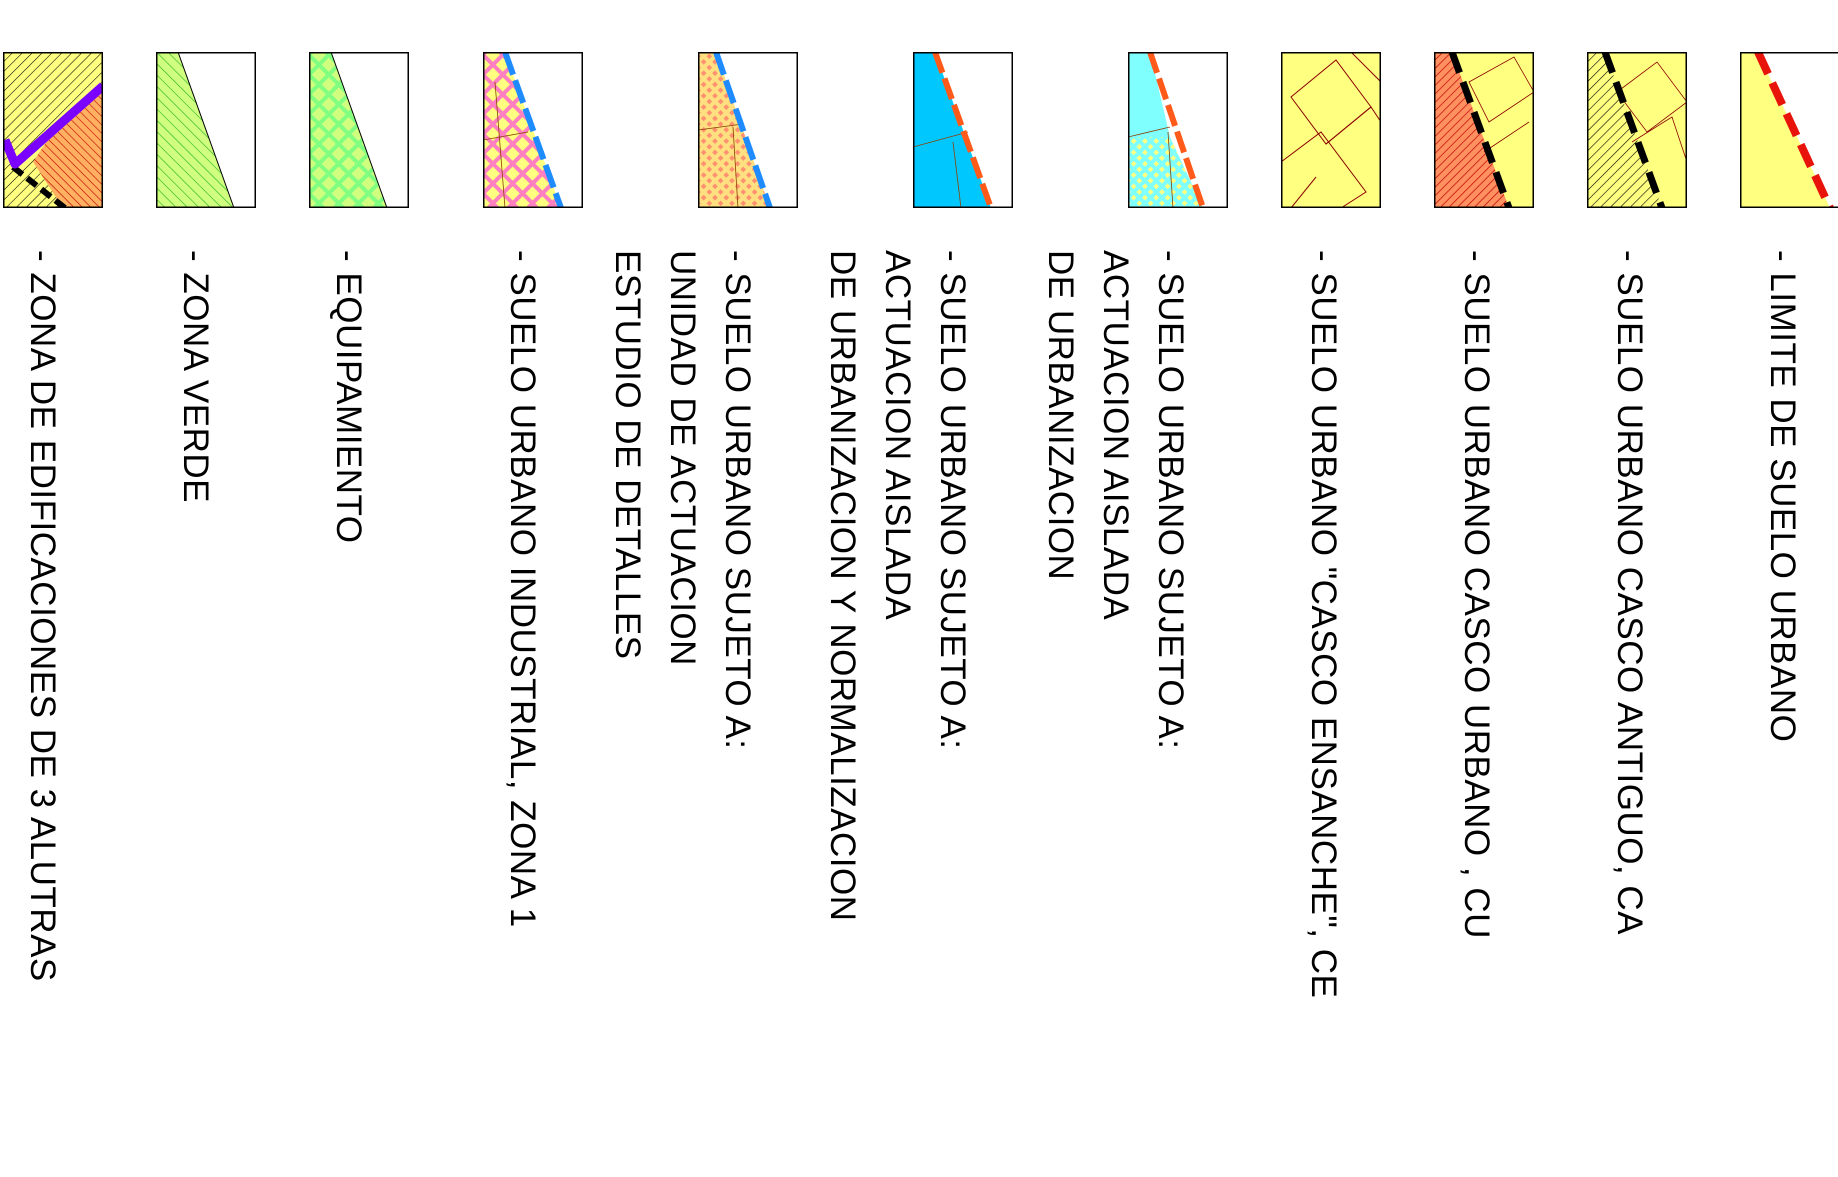 This screenshot has width=1838, height=1177. I want to click on legend-label-casco-antiguo: - SUELO URBANO CASCO ANTIGUO, CA, so click(1629, 592).